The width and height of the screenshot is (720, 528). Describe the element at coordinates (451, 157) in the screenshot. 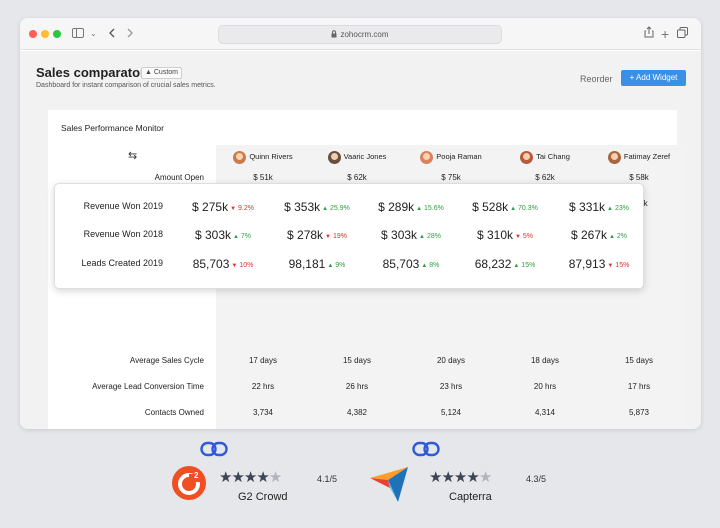

I see `rep-header: Pooja Raman` at that location.